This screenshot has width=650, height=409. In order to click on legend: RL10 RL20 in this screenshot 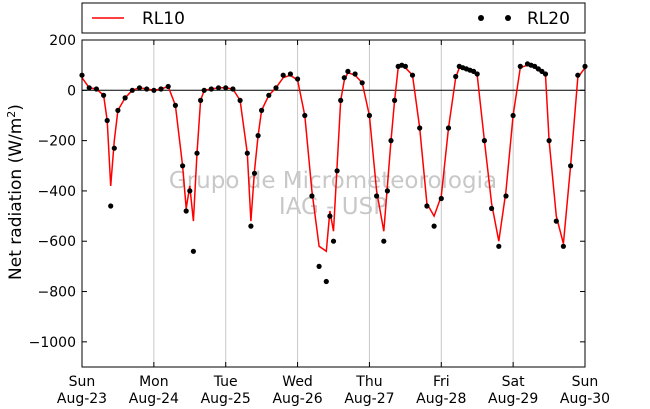, I will do `click(333, 18)`.